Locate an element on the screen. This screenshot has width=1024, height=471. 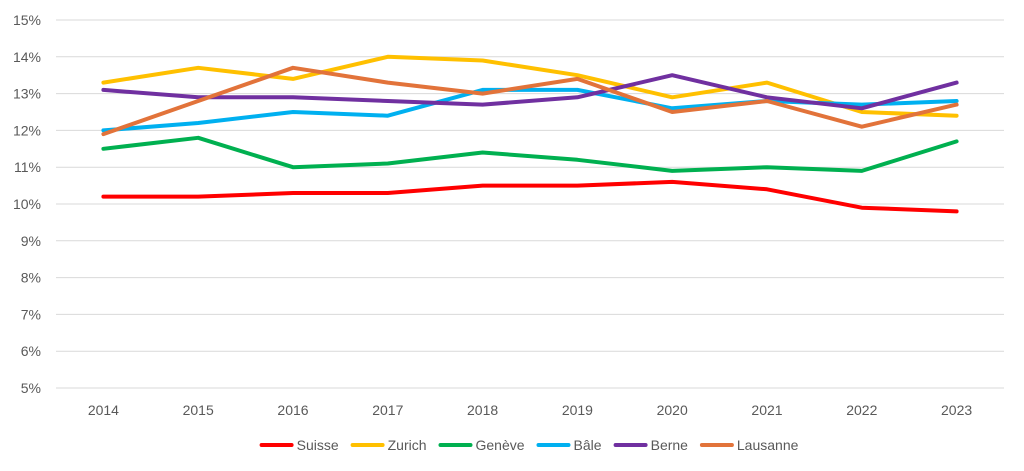
legend-label: Suisse is located at coordinates (318, 445).